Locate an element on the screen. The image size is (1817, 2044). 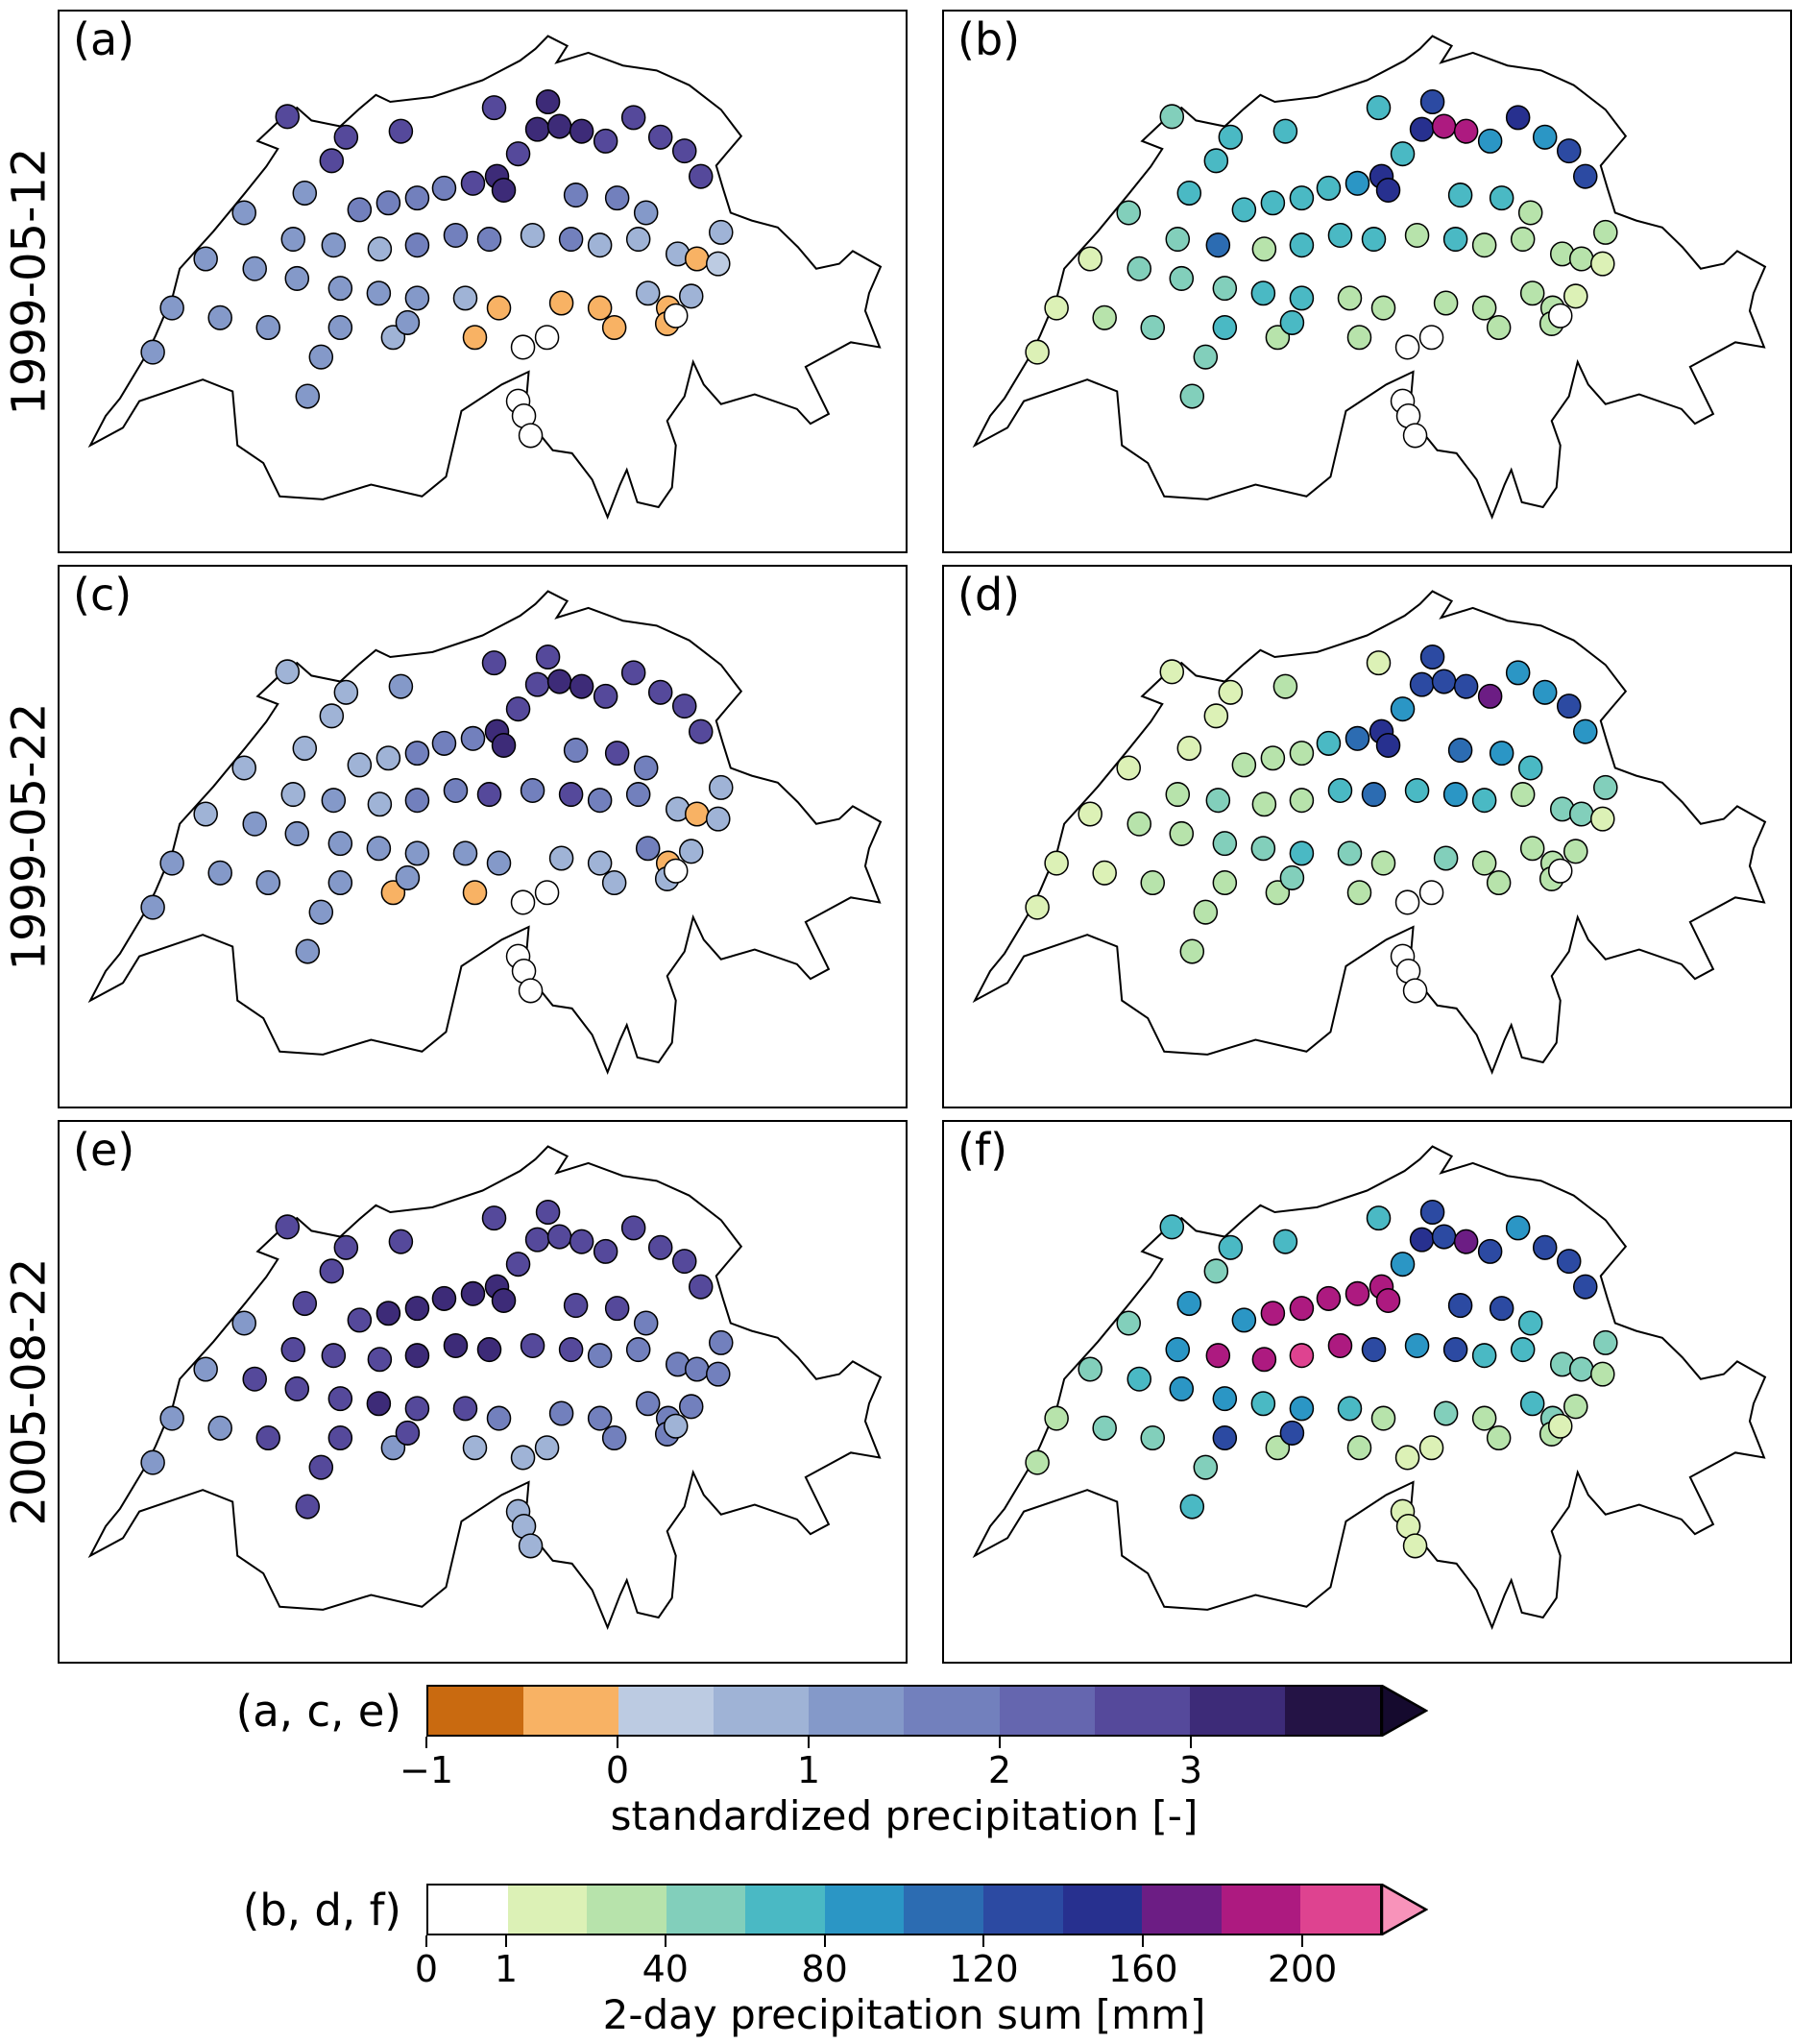
colorbar-spi-title: standardized precipitation [-] is located at coordinates (904, 1815).